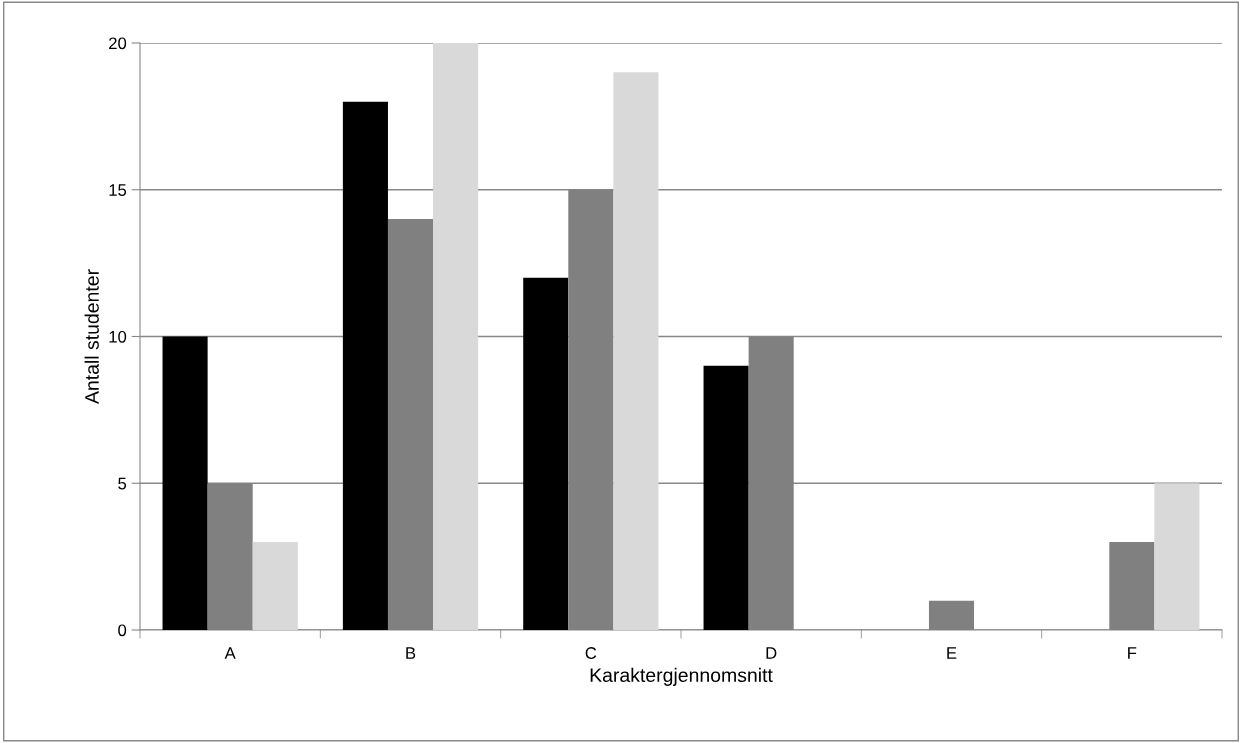  Describe the element at coordinates (118, 43) in the screenshot. I see `y-tick-label: 20` at that location.